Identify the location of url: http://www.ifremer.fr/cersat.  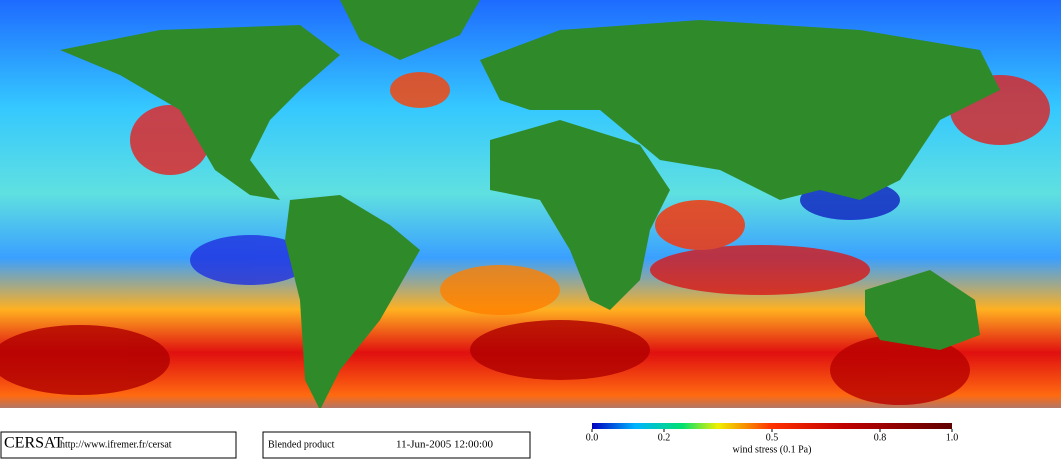
(116, 444).